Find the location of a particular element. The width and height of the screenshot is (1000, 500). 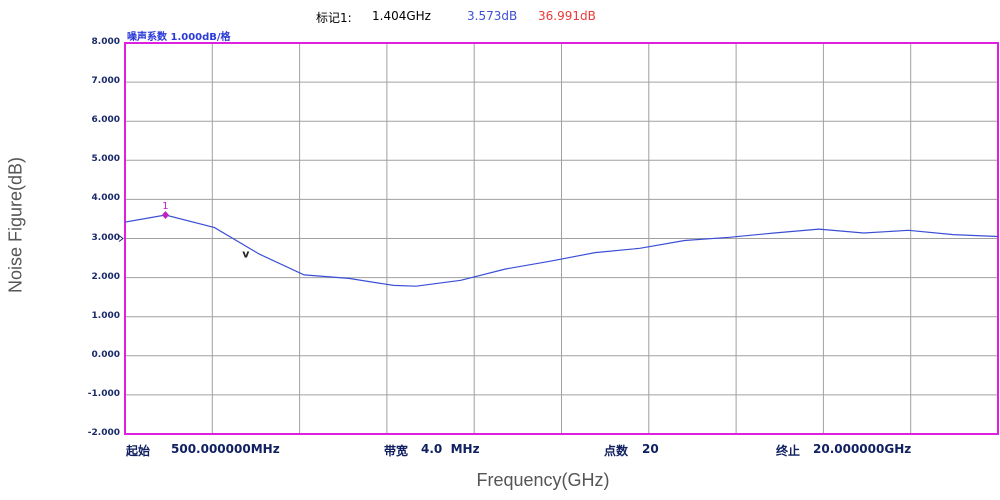

bandwidth-label: 带宽 is located at coordinates (396, 451).